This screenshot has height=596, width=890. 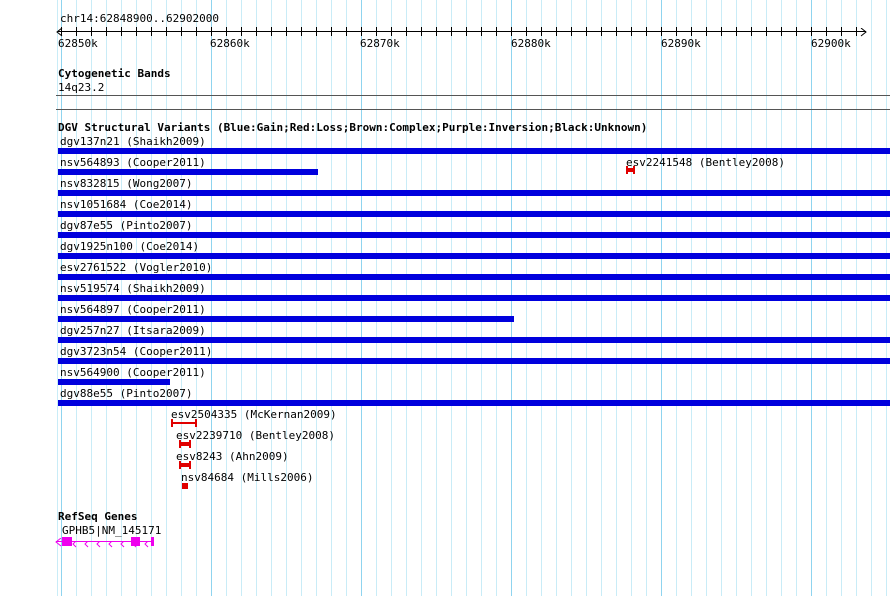 I want to click on variant-track-label: dgv3723n54 (Cooper2011), so click(x=136, y=351).